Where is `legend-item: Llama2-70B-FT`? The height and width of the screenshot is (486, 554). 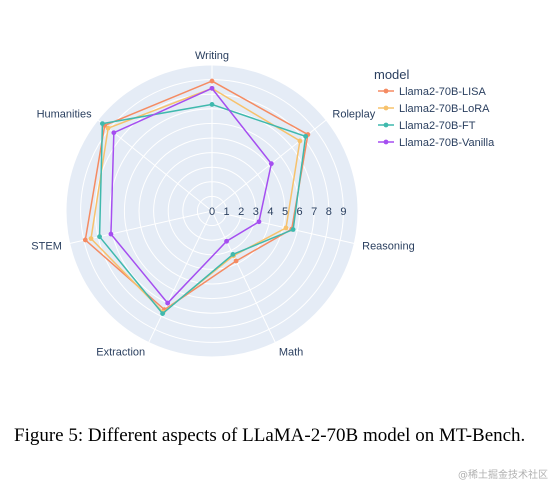
legend-item: Llama2-70B-FT is located at coordinates (427, 126).